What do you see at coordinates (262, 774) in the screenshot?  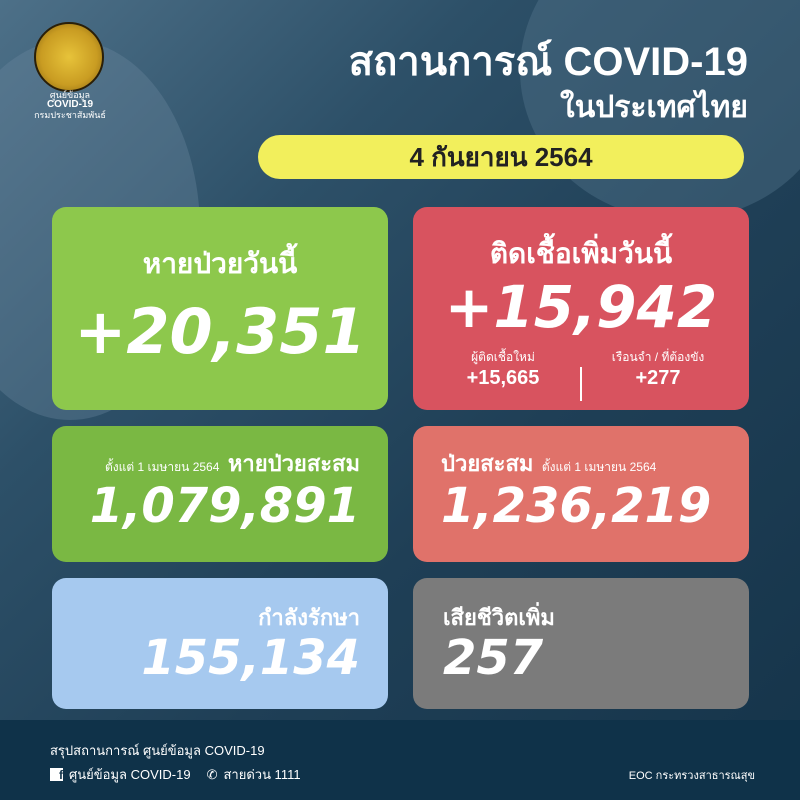 I see `hotline-text: สายด่วน 1111` at bounding box center [262, 774].